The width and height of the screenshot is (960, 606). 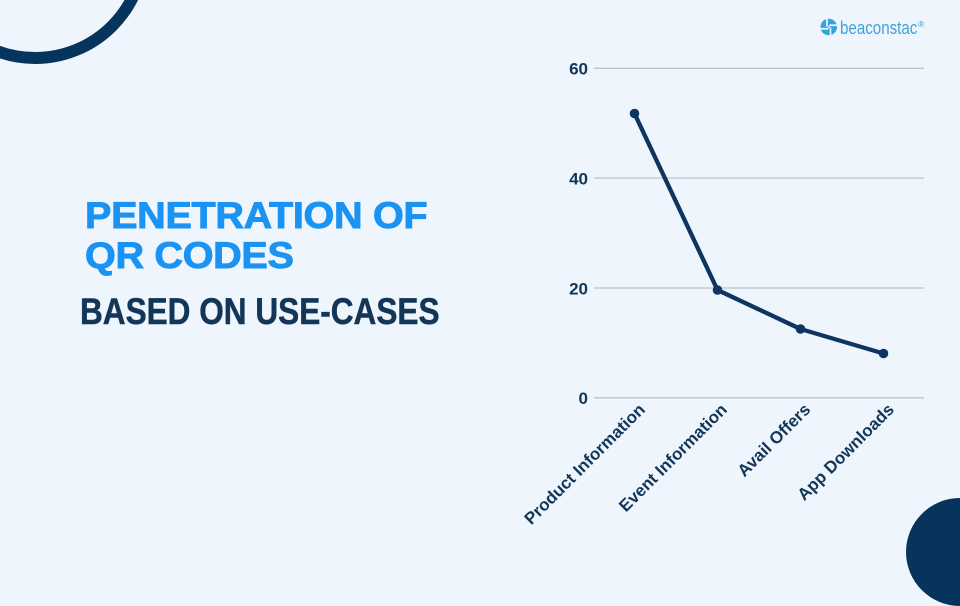 I want to click on svg-text: 0, so click(x=583, y=398).